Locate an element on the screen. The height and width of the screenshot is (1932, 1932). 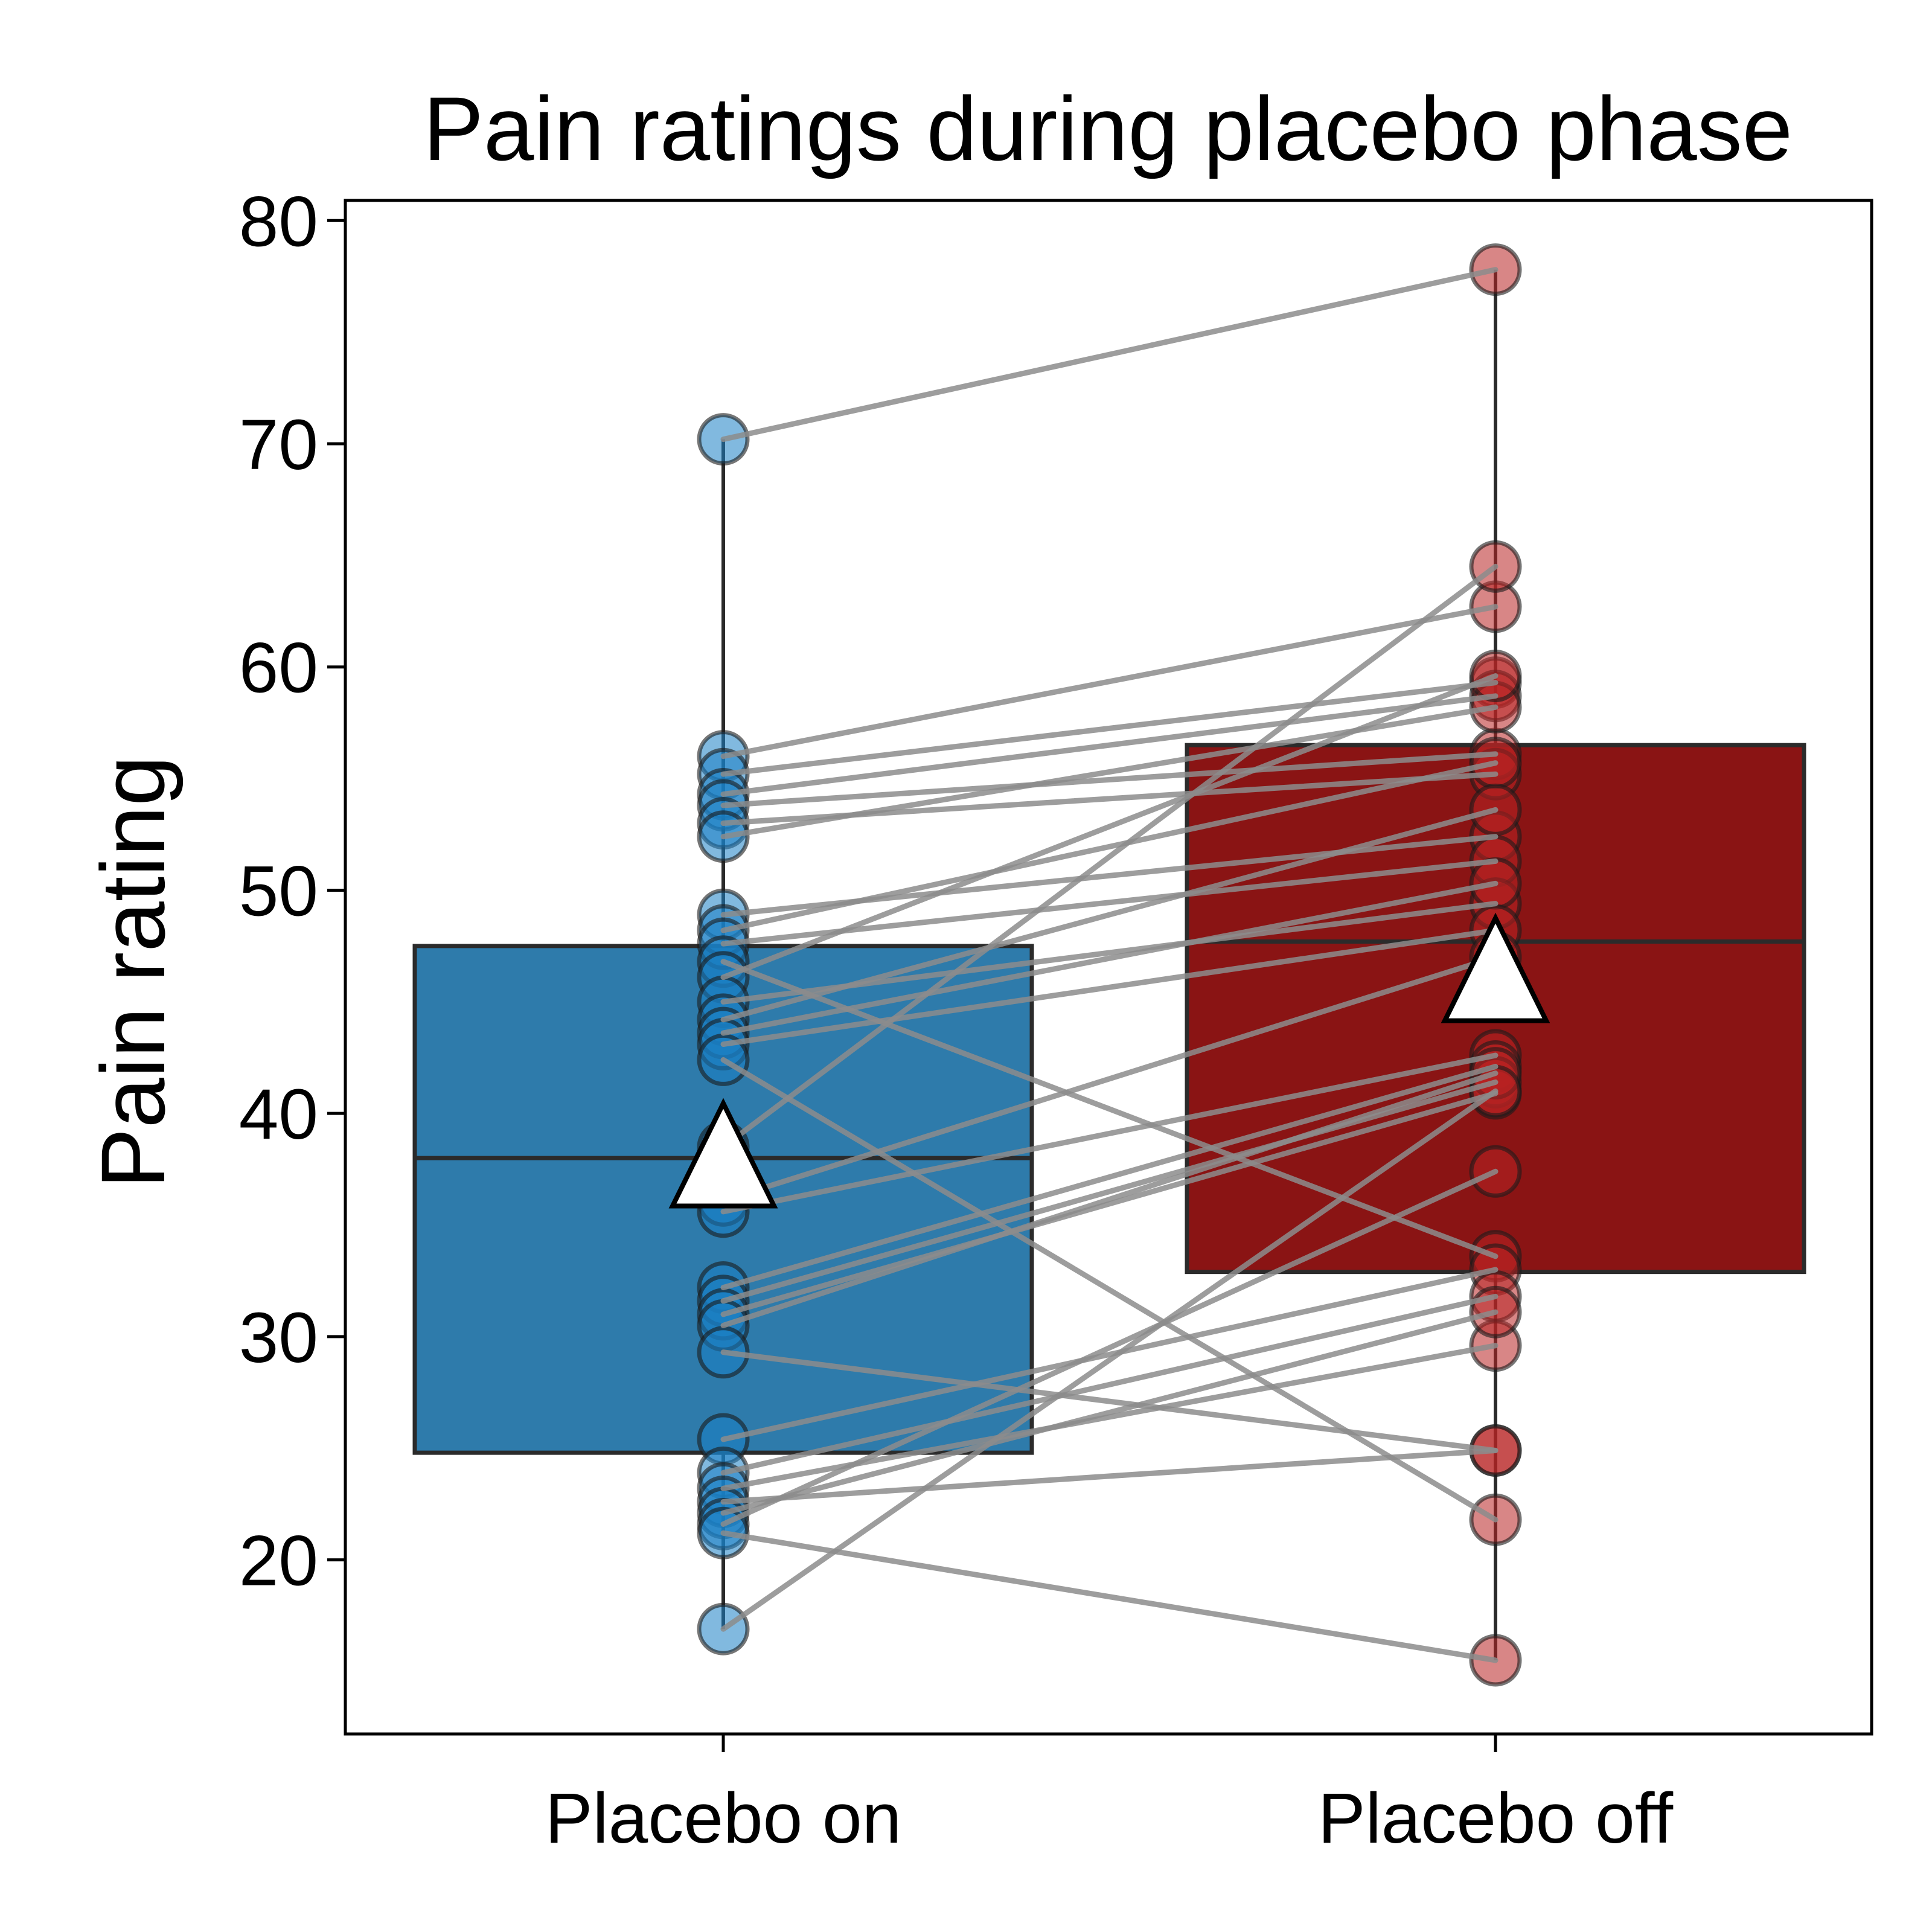
y-axis-title: Pain rating is located at coordinates (133, 971).